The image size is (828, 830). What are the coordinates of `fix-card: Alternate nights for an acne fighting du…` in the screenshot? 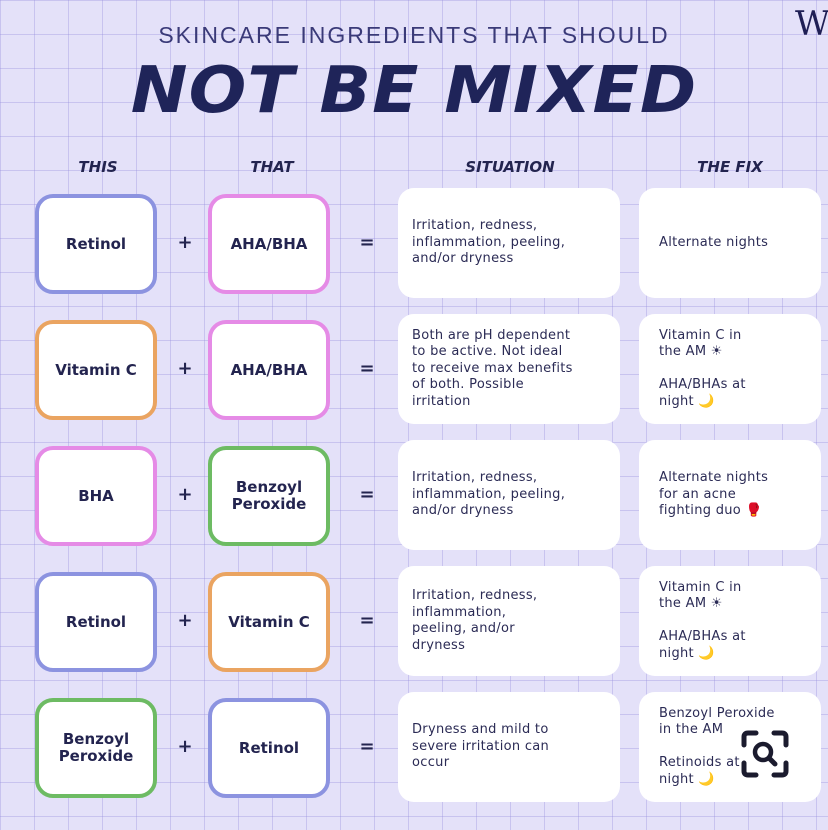 It's located at (730, 495).